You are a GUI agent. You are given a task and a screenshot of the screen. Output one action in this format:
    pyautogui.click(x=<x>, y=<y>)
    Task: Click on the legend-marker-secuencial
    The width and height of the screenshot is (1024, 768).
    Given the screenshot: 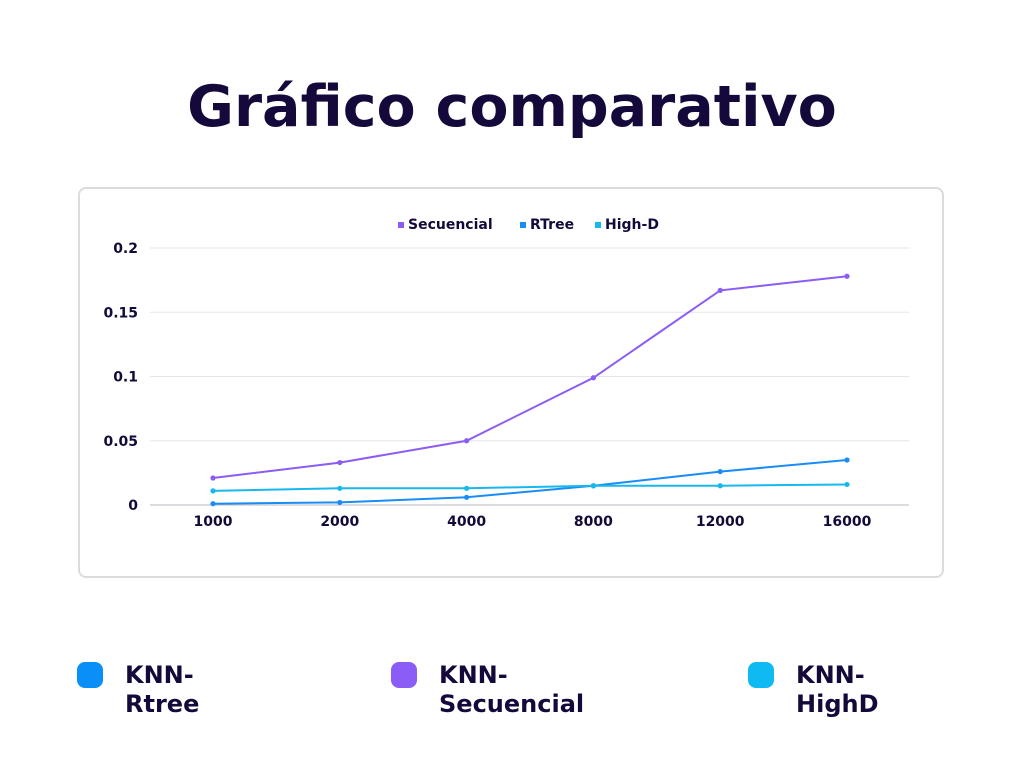 What is the action you would take?
    pyautogui.click(x=401, y=225)
    